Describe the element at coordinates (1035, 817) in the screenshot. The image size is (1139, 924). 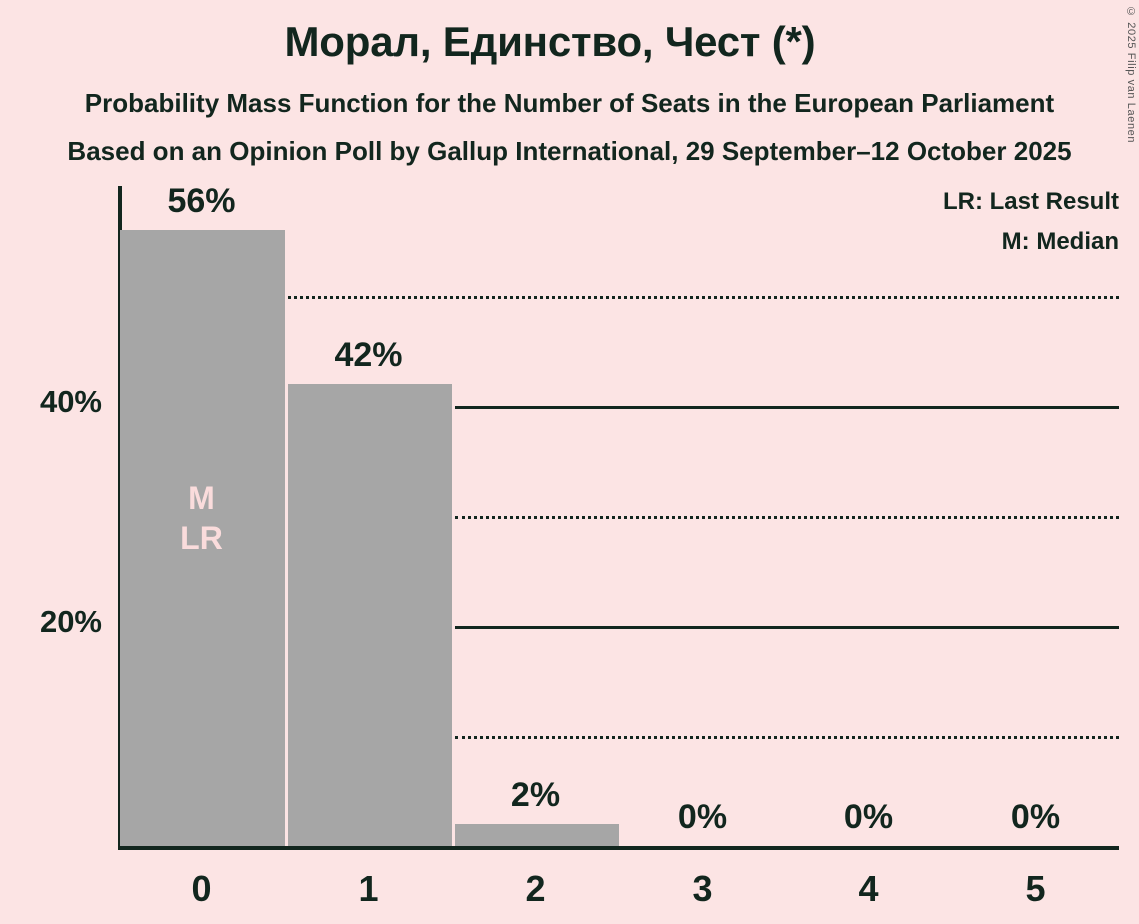
I see `bar-value-label-5: 0%` at that location.